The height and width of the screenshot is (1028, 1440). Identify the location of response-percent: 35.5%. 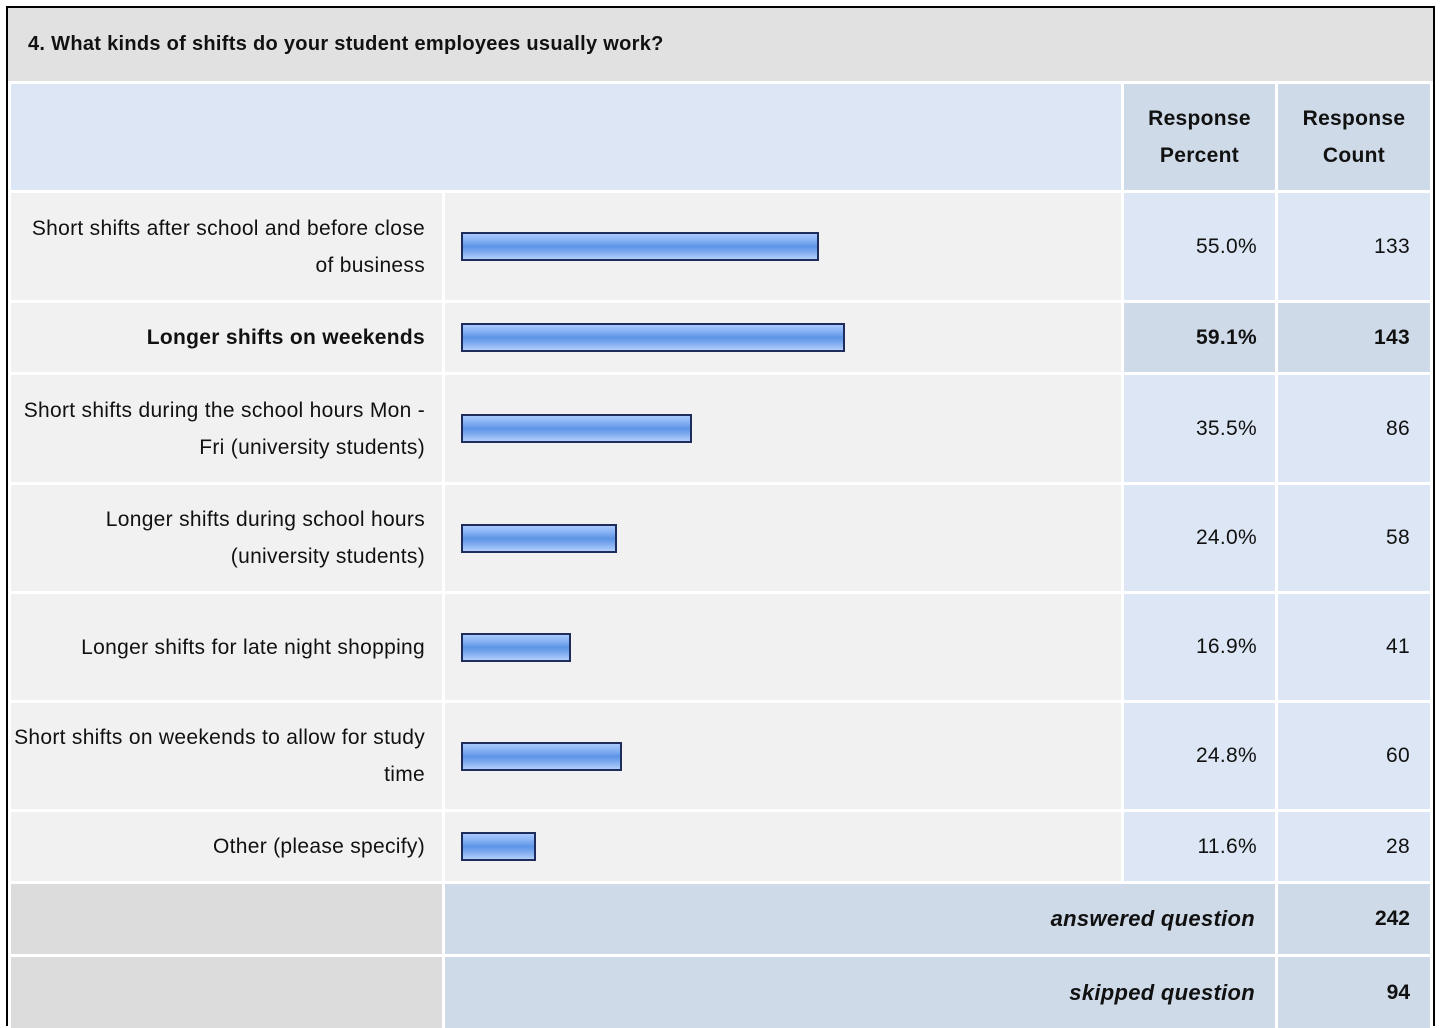
(1199, 428).